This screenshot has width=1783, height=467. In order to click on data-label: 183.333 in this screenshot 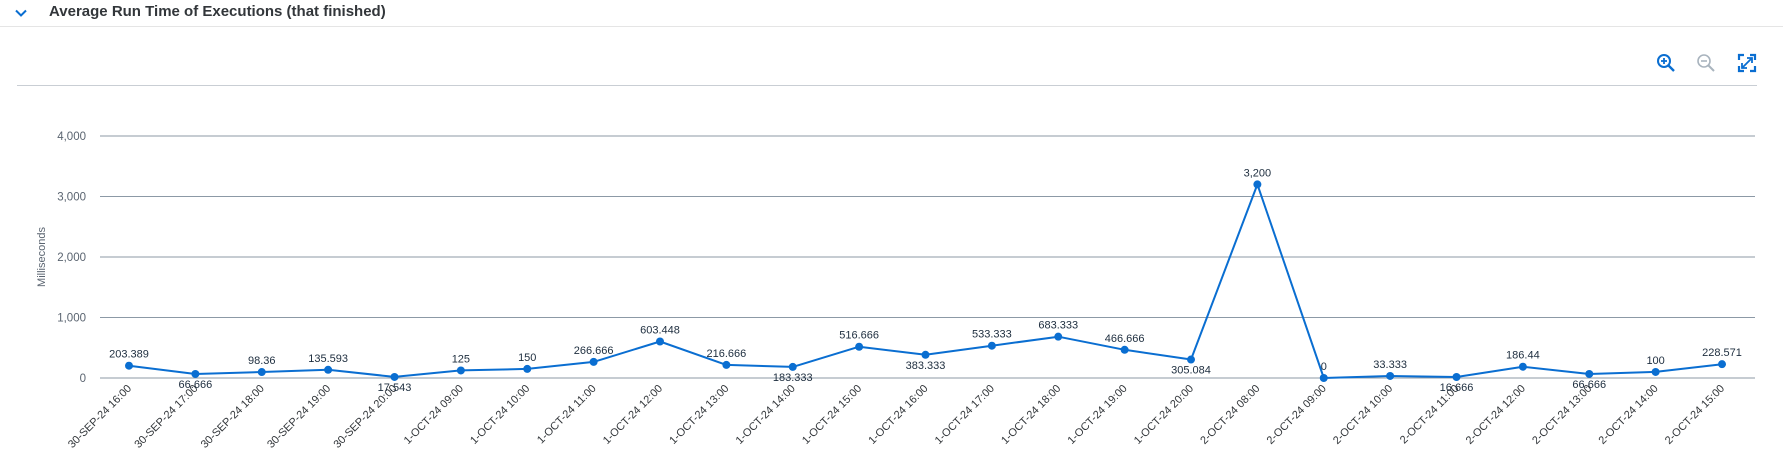, I will do `click(793, 378)`.